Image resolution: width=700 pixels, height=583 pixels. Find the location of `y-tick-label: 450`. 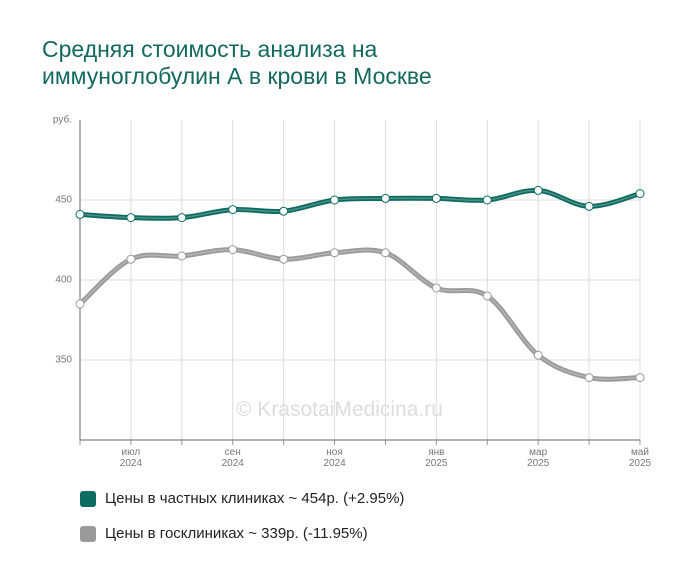

y-tick-label: 450 is located at coordinates (63, 200).